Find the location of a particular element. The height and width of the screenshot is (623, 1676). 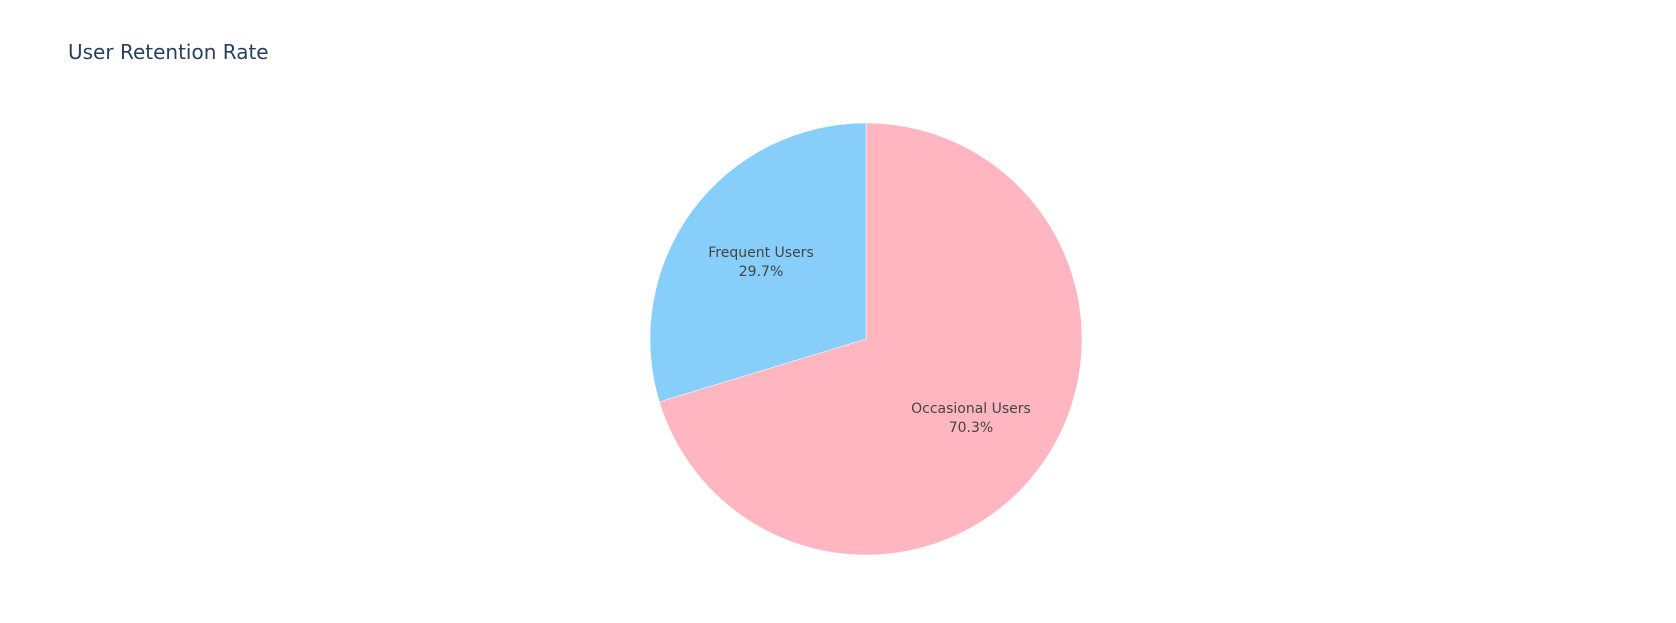

pie-slice-frequent-users is located at coordinates (758, 262).